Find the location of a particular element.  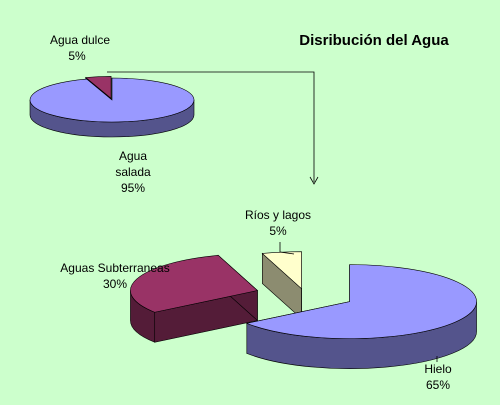

label-agua-salada-line2: salada is located at coordinates (133, 172).